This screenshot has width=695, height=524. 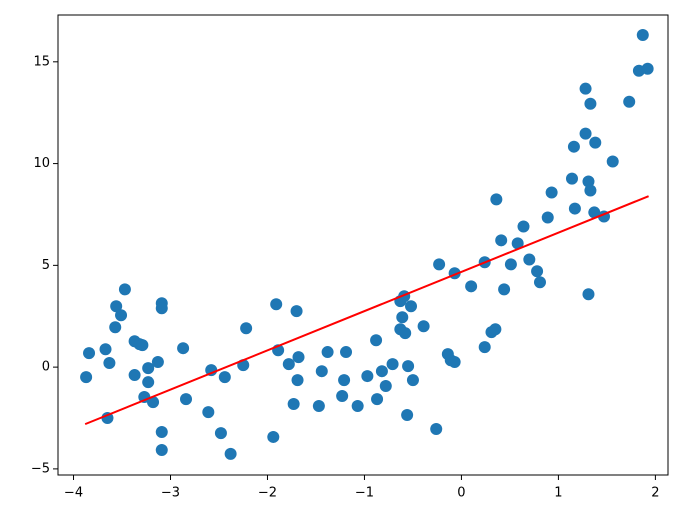 I want to click on y-tick-label: −5, so click(x=40, y=468).